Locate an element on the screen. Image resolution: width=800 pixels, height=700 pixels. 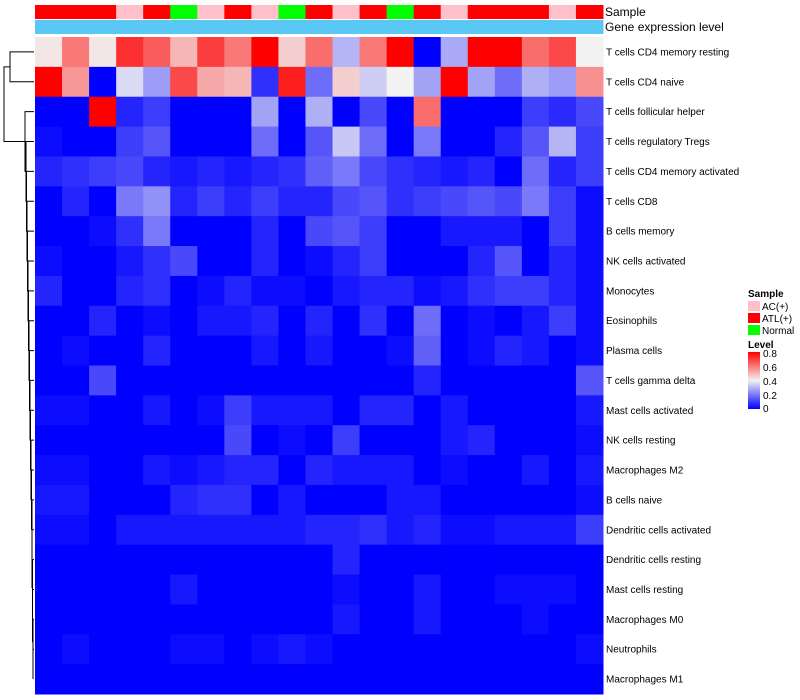
row-label: Macrophages M0 is located at coordinates (645, 620).